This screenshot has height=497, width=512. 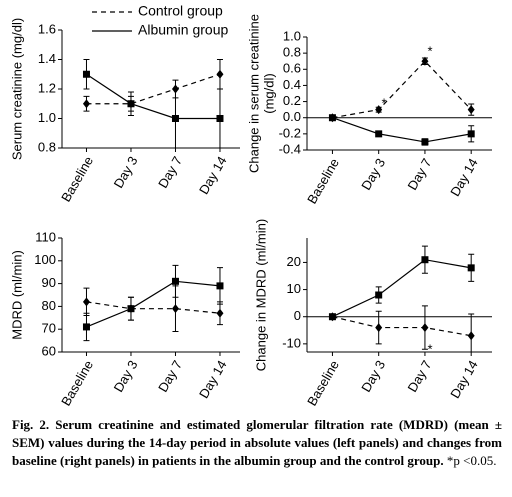 What do you see at coordinates (292, 84) in the screenshot?
I see `y-tick-label: 0.4` at bounding box center [292, 84].